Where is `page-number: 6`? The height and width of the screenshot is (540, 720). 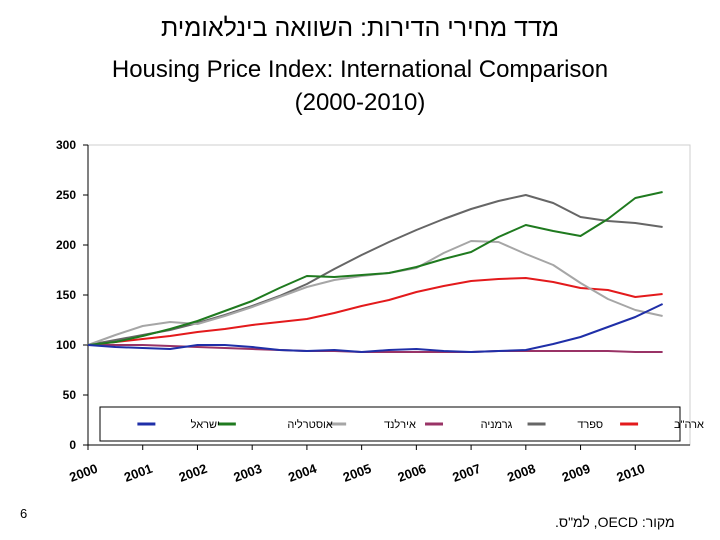 page-number: 6 is located at coordinates (24, 513).